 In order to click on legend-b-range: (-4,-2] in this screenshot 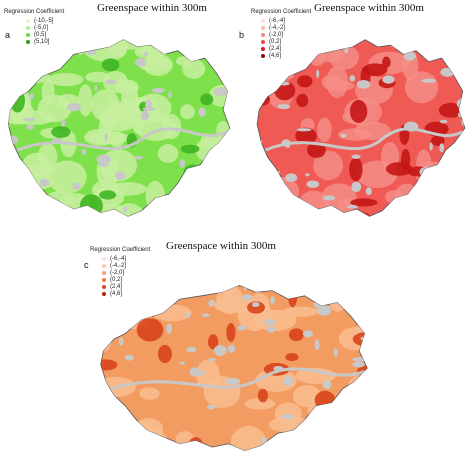, I will do `click(277, 27)`.